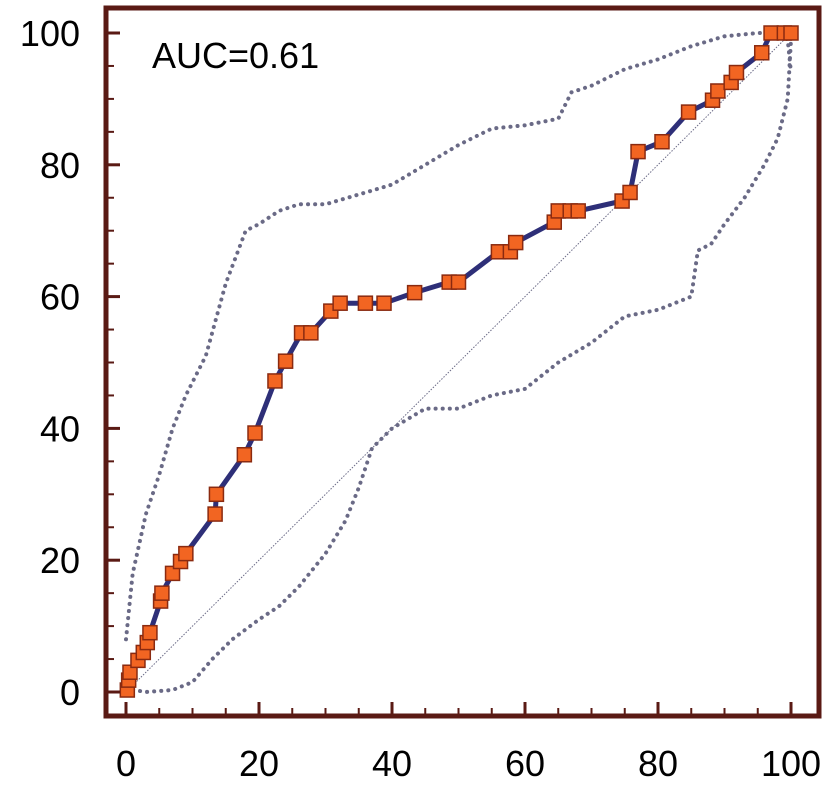 The height and width of the screenshot is (793, 833). What do you see at coordinates (468, 763) in the screenshot?
I see `x-tick-labels: 0 20 40 60 80 100` at bounding box center [468, 763].